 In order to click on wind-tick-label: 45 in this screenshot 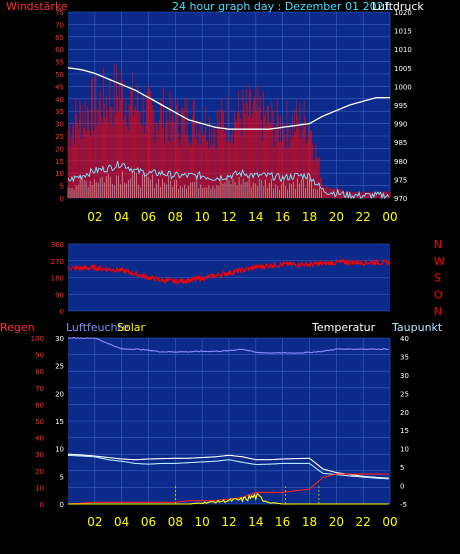, I will do `click(59, 87)`.